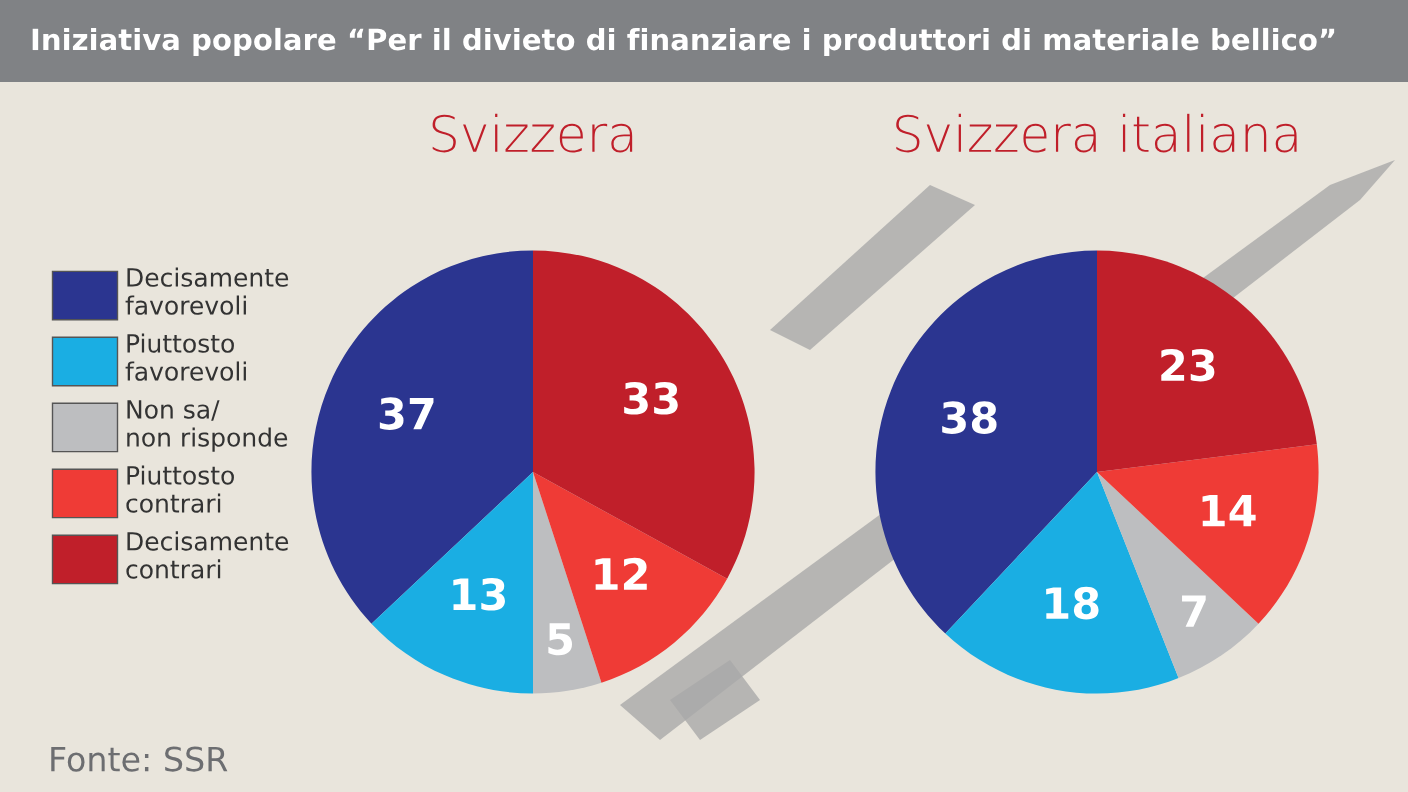  What do you see at coordinates (207, 291) in the screenshot?
I see `legend-label: Decisamente favorevoli` at bounding box center [207, 291].